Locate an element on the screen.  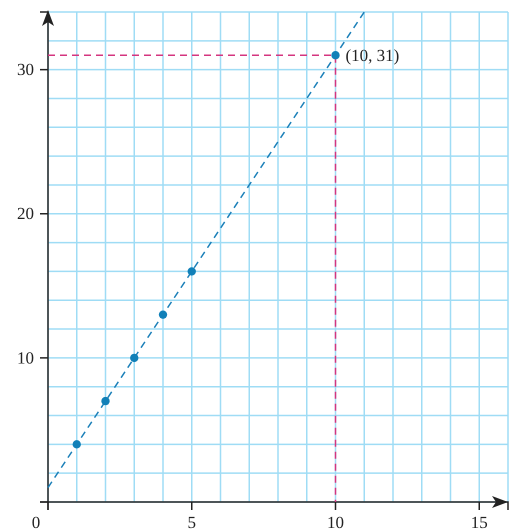
x-tick-label: 5 is located at coordinates (192, 522).